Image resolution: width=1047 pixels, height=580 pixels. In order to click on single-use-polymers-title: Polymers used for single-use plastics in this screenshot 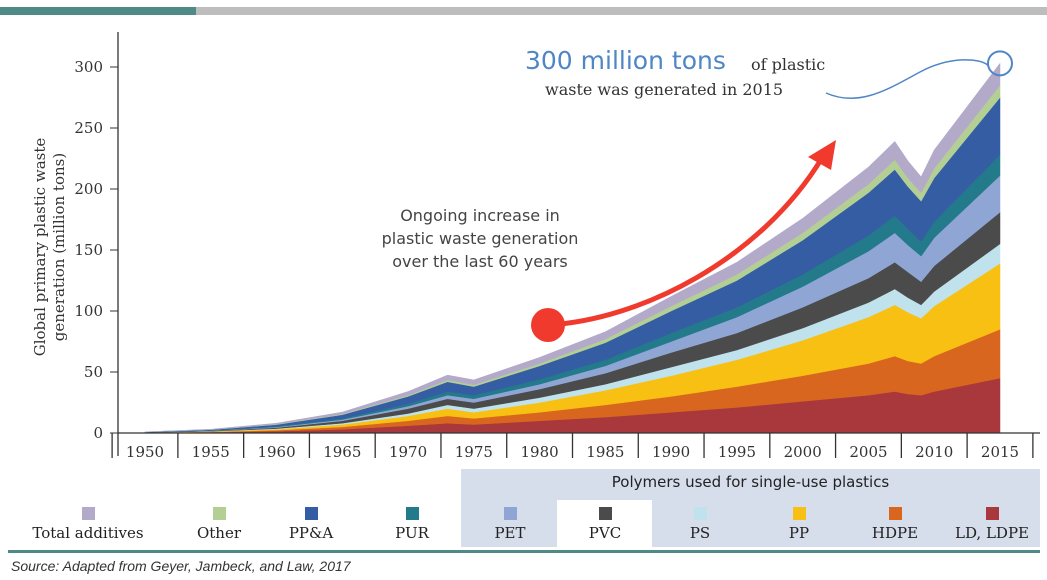, I will do `click(750, 482)`.